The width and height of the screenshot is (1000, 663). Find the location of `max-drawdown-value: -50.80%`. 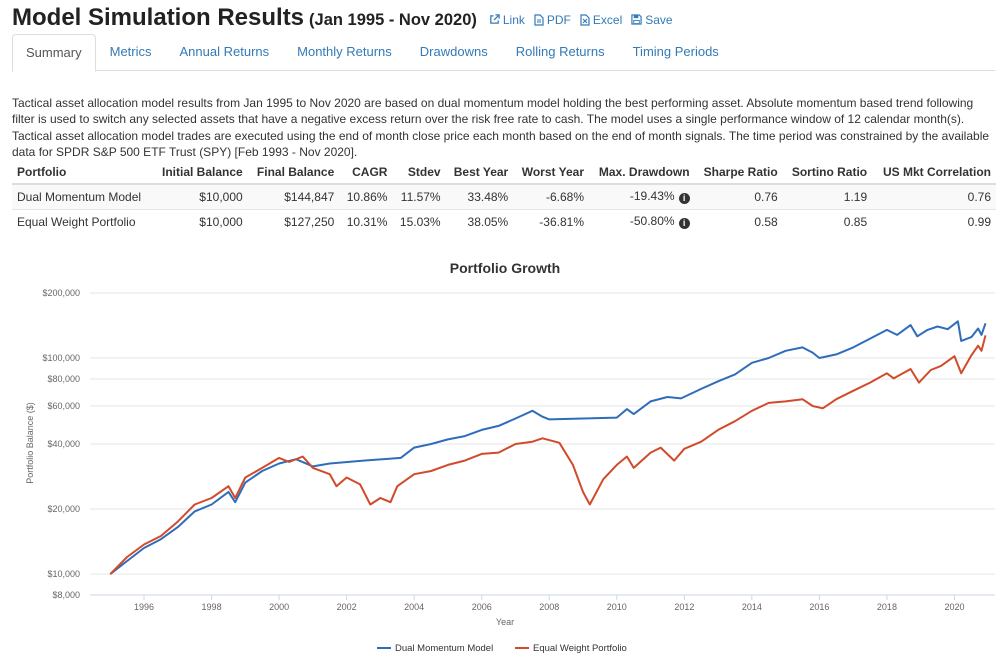

max-drawdown-value: -50.80% is located at coordinates (652, 221).